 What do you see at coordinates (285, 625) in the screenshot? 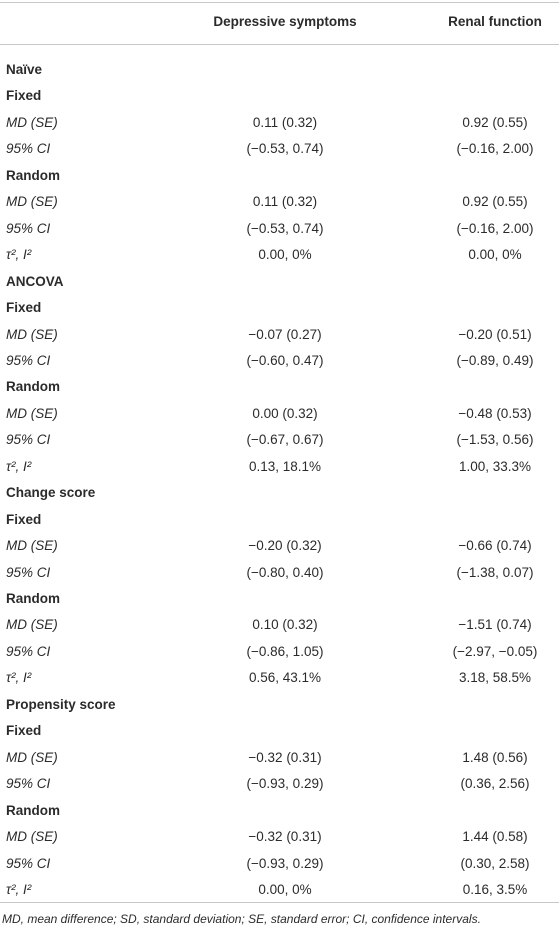
I see `value-cell: 0.10 (0.32)` at bounding box center [285, 625].